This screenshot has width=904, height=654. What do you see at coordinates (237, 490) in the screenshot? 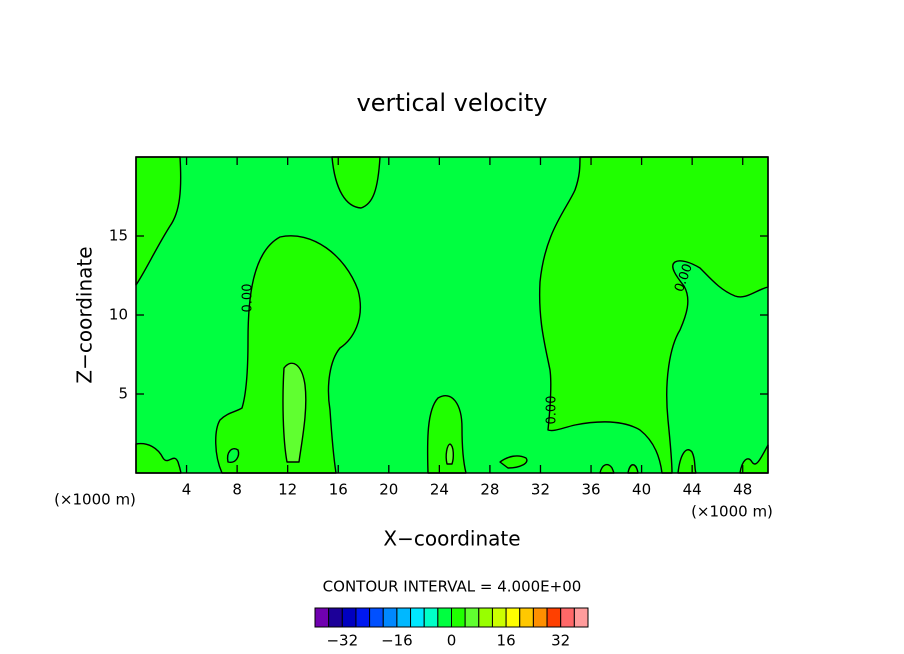
I see `x-tick-label: 8` at bounding box center [237, 490].